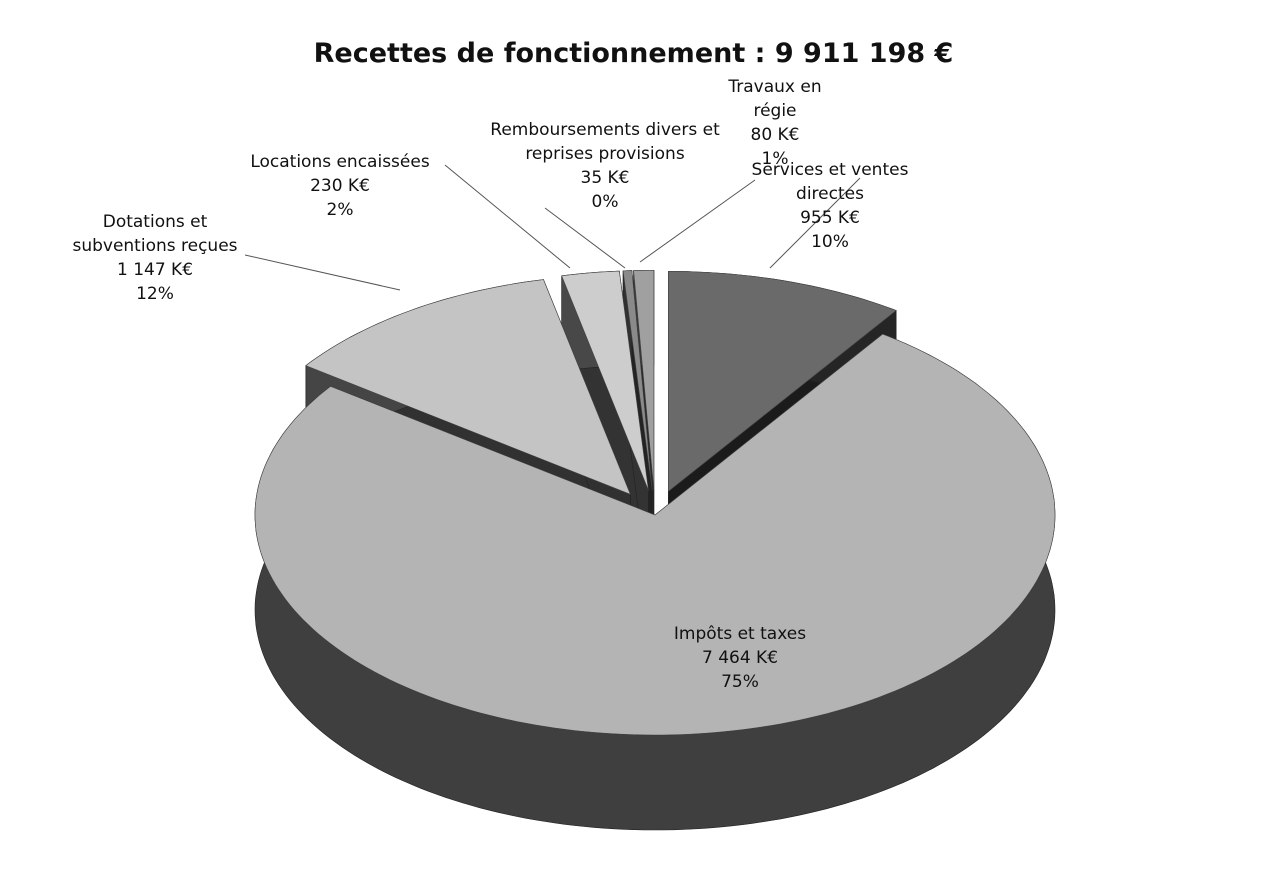 The image size is (1267, 878). I want to click on label-value: 35 K€, so click(605, 178).